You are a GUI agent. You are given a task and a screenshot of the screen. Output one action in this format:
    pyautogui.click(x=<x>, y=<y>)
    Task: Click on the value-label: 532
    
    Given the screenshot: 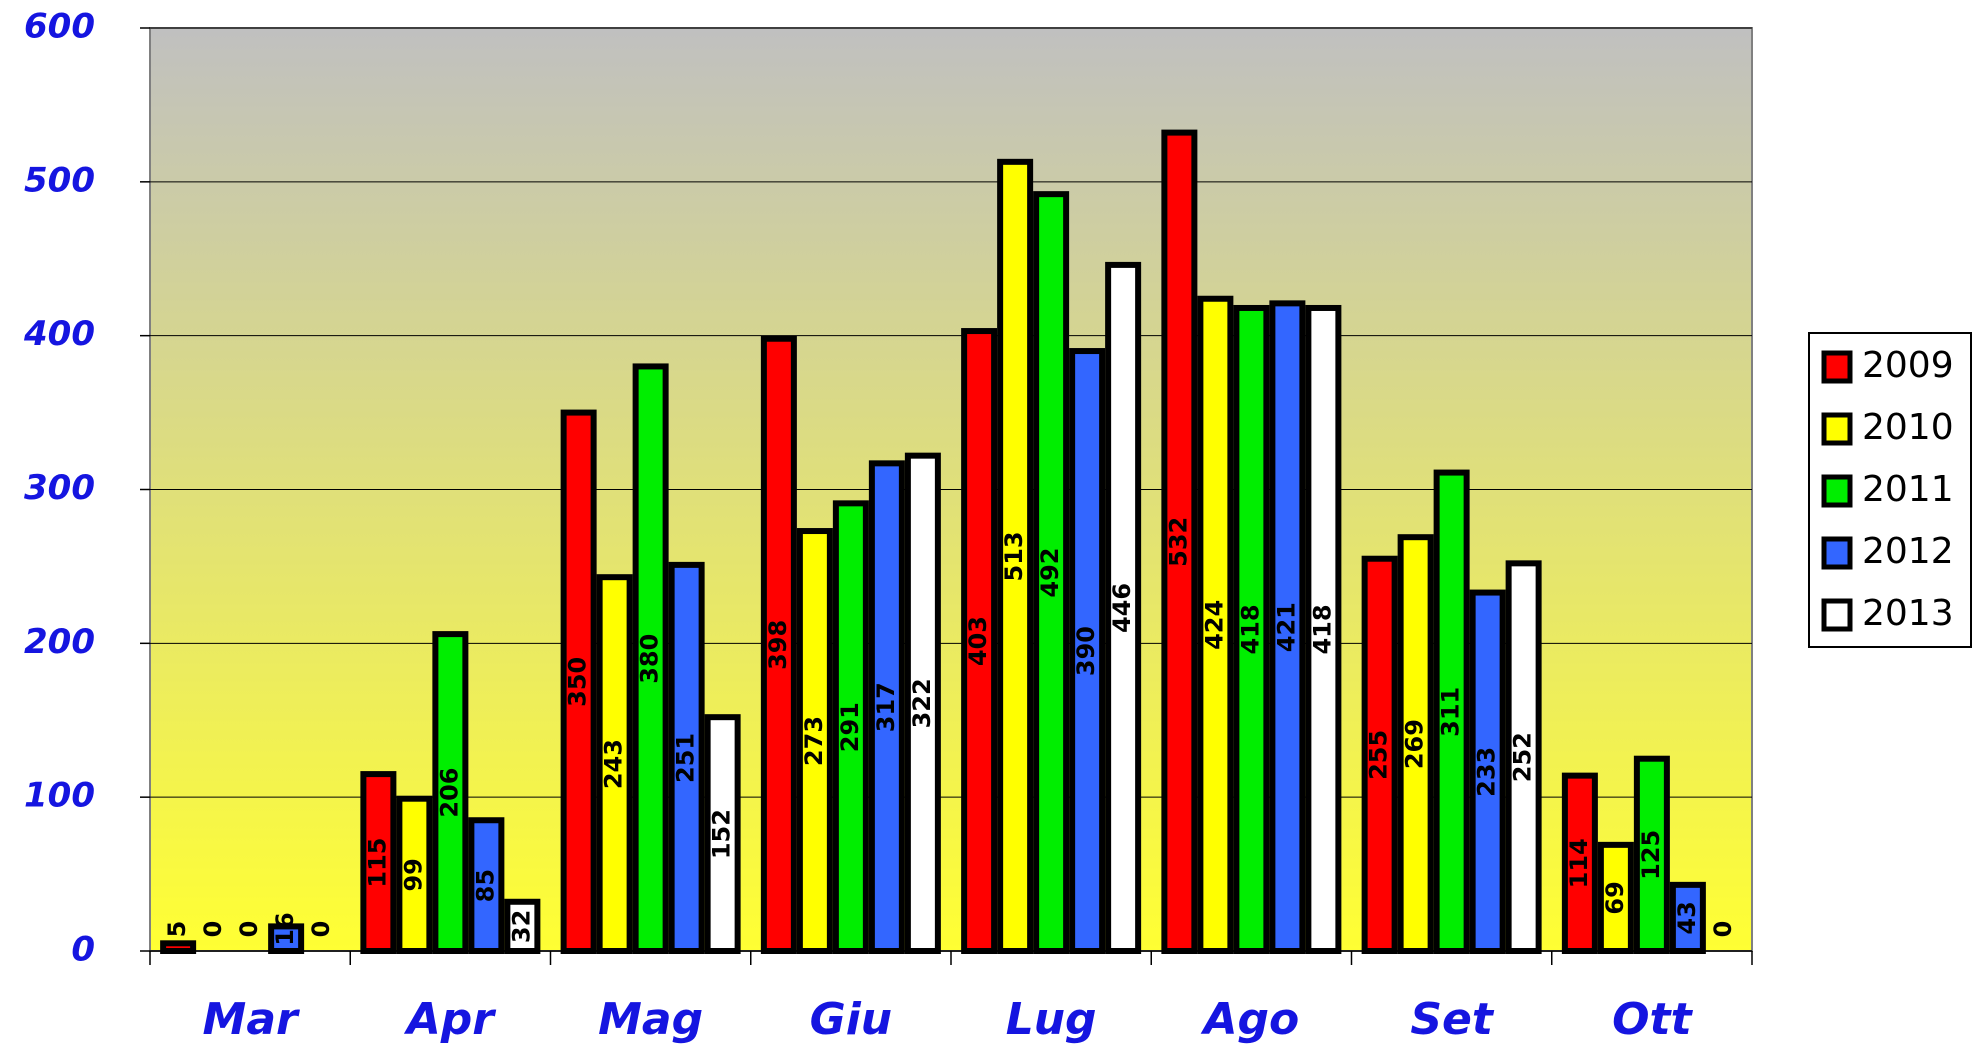 What is the action you would take?
    pyautogui.click(x=1178, y=542)
    